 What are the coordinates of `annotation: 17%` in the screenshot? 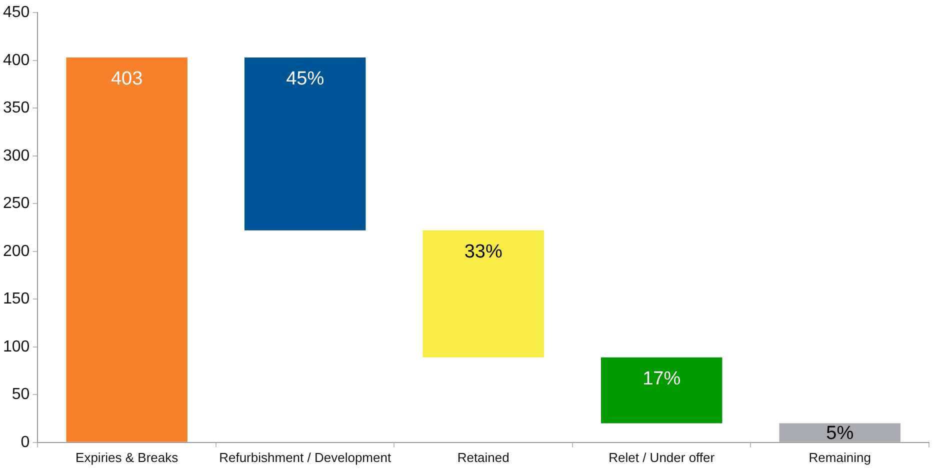 It's located at (661, 379).